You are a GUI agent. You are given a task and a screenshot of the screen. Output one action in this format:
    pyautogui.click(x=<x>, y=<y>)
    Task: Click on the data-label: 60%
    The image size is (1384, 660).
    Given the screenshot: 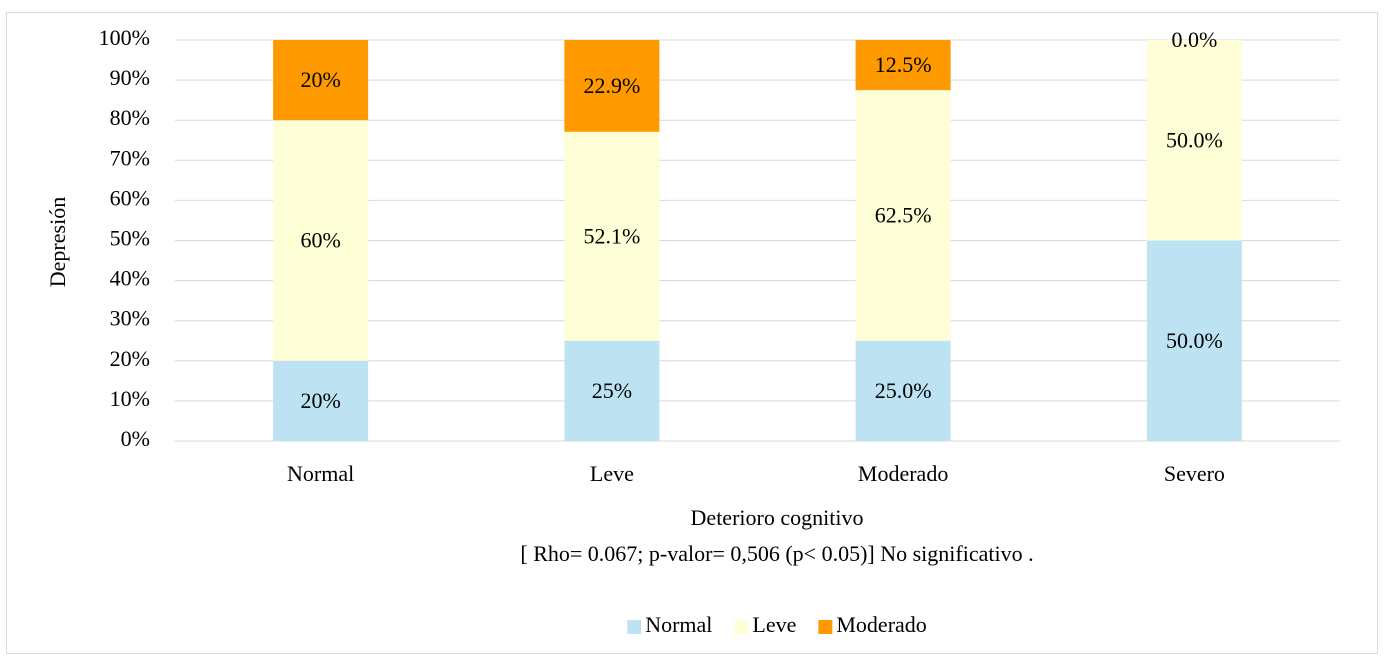 What is the action you would take?
    pyautogui.click(x=320, y=240)
    